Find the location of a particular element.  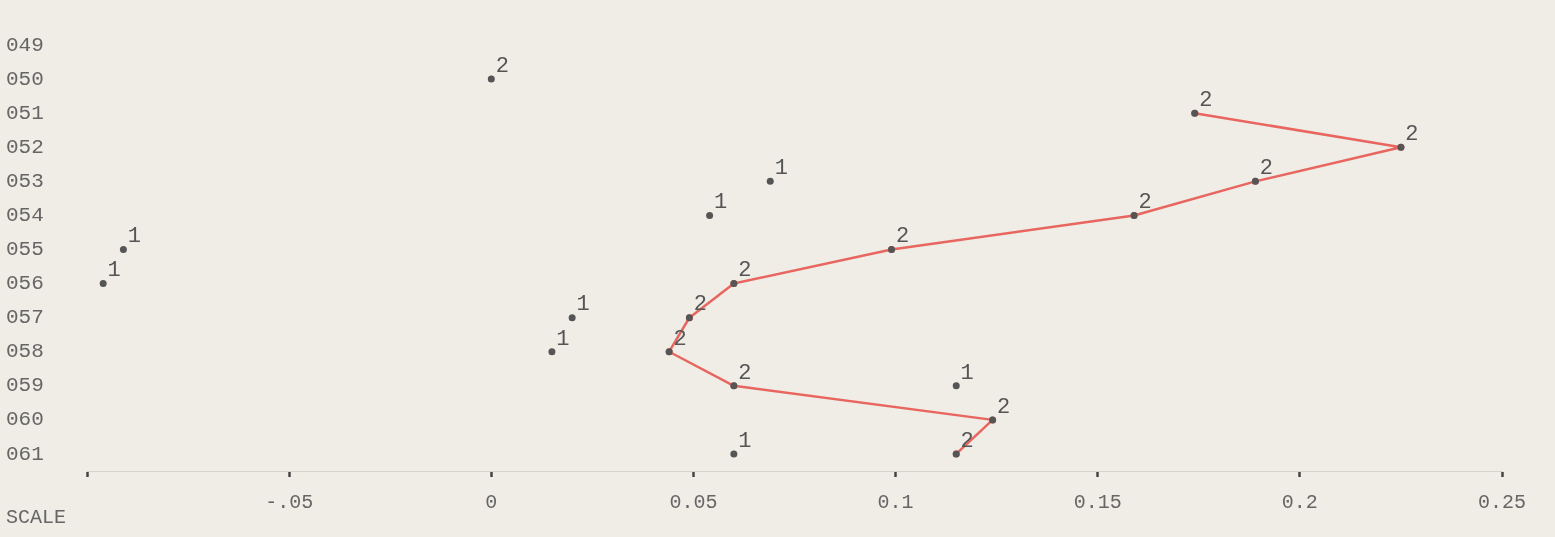

x-tick-label: -.05 is located at coordinates (289, 503).